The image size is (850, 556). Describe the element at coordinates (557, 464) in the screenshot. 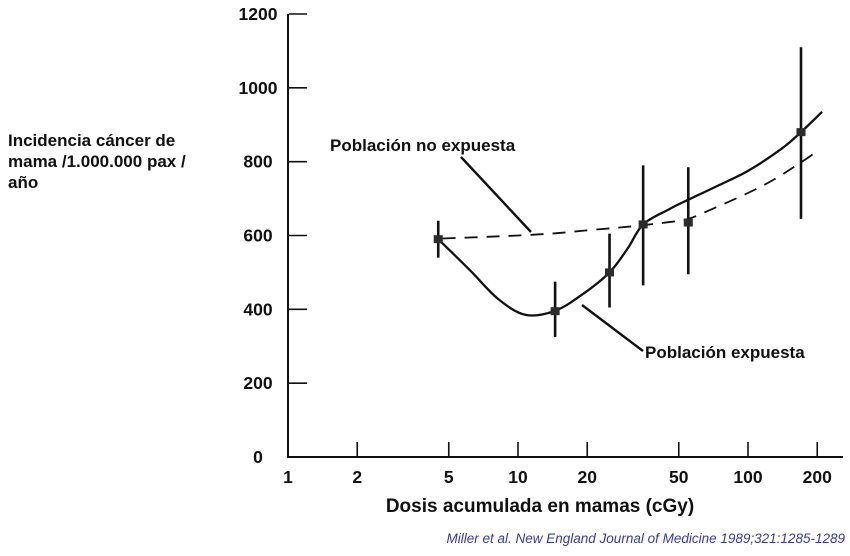

I see `x-axis-ticks: 1 2 5 10 20 50 100 200` at that location.